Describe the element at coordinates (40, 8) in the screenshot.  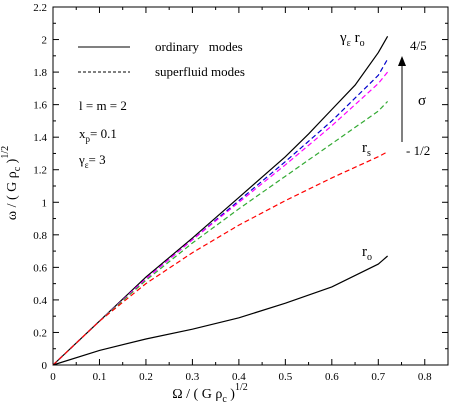
I see `y-tick-label: 2.2` at that location.